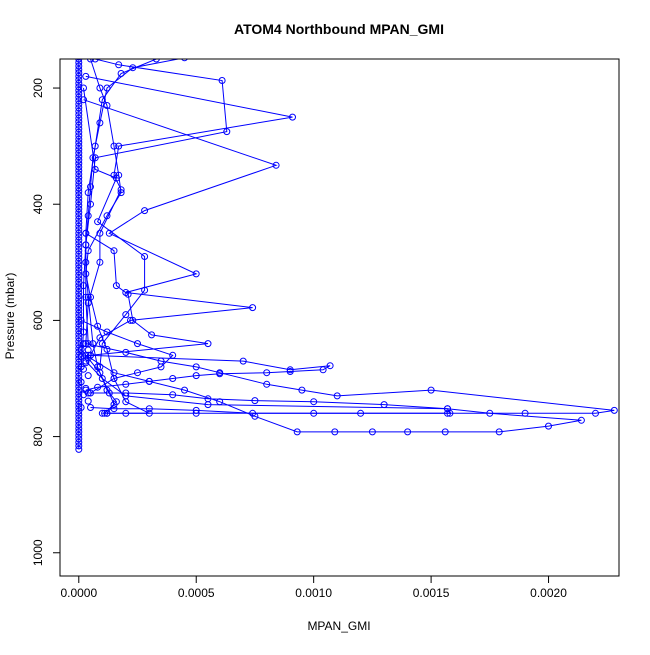 The image size is (650, 655). Describe the element at coordinates (38, 88) in the screenshot. I see `y-tick-label: 200` at that location.